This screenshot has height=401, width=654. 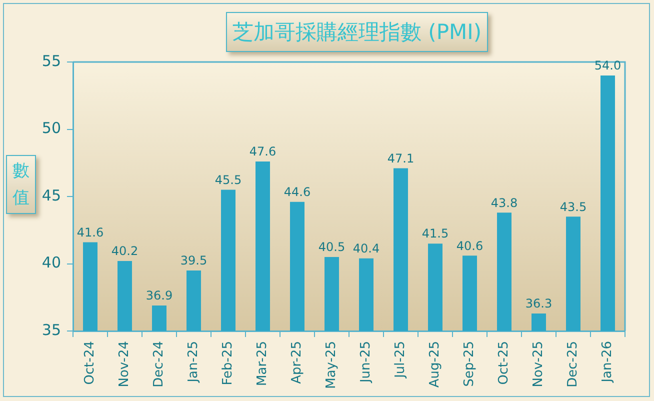 What do you see at coordinates (194, 261) in the screenshot?
I see `data-label: 39.5` at bounding box center [194, 261].